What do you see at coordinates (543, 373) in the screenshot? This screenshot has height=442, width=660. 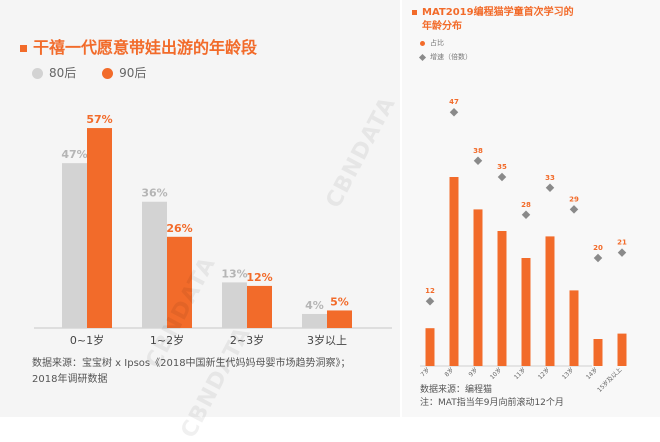 I see `x-tick-label: 12岁` at bounding box center [543, 373].